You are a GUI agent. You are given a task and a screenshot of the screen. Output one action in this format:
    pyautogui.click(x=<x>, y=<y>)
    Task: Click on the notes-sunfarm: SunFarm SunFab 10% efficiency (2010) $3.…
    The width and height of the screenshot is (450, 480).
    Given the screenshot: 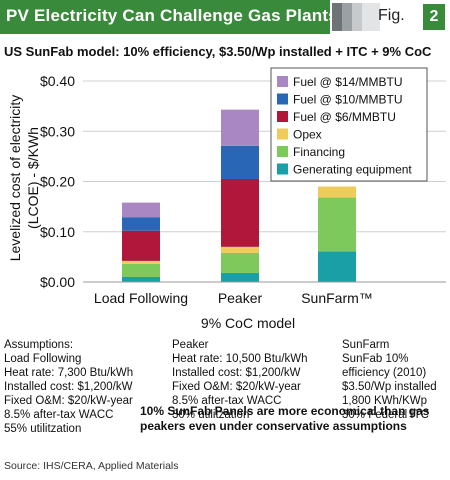 What is the action you would take?
    pyautogui.click(x=389, y=380)
    